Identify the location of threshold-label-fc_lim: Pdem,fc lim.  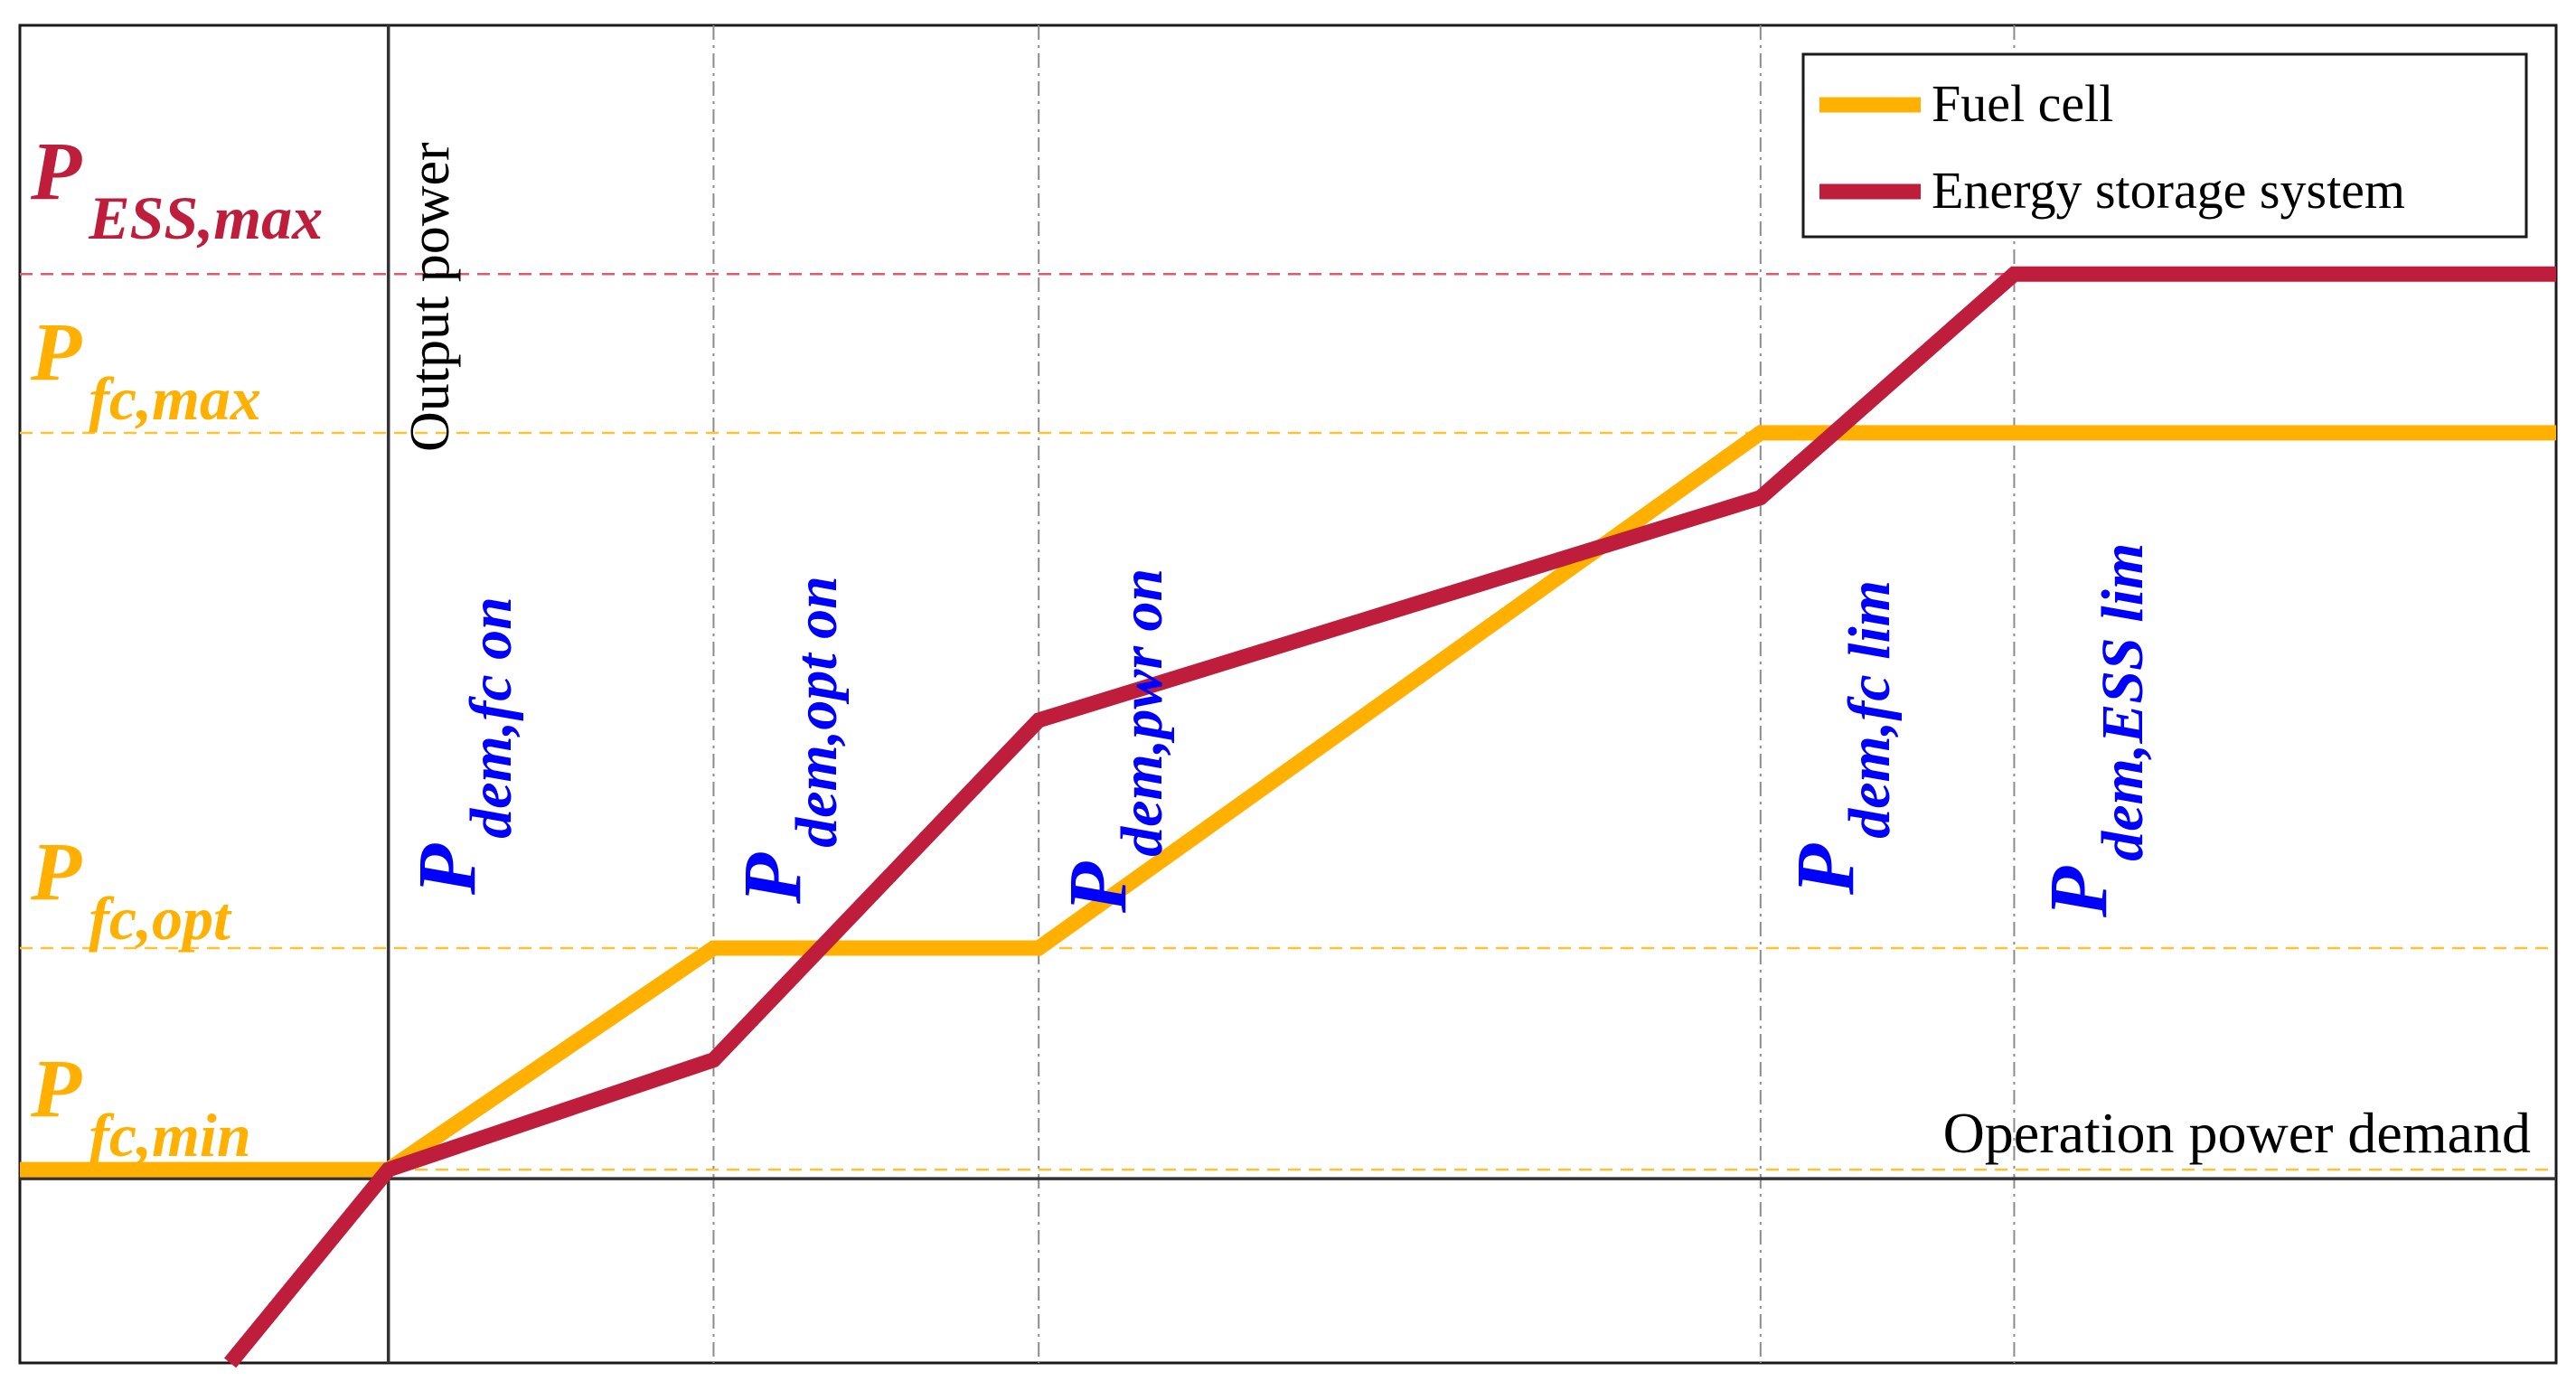
(1841, 738).